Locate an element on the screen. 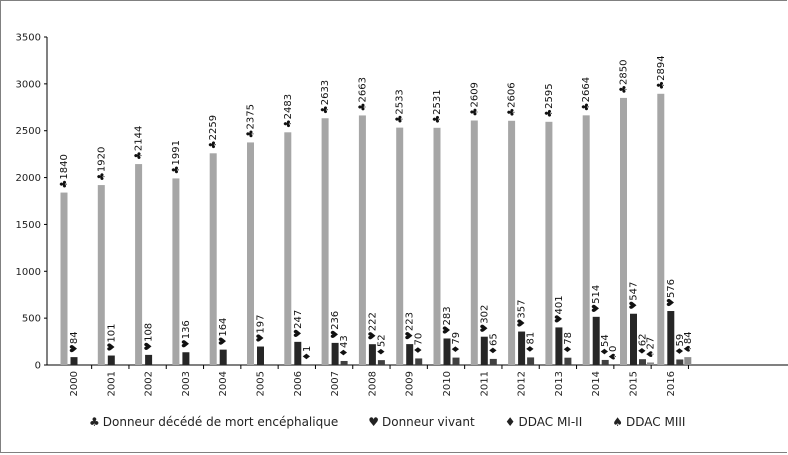  data-label: ♥283 is located at coordinates (447, 320).